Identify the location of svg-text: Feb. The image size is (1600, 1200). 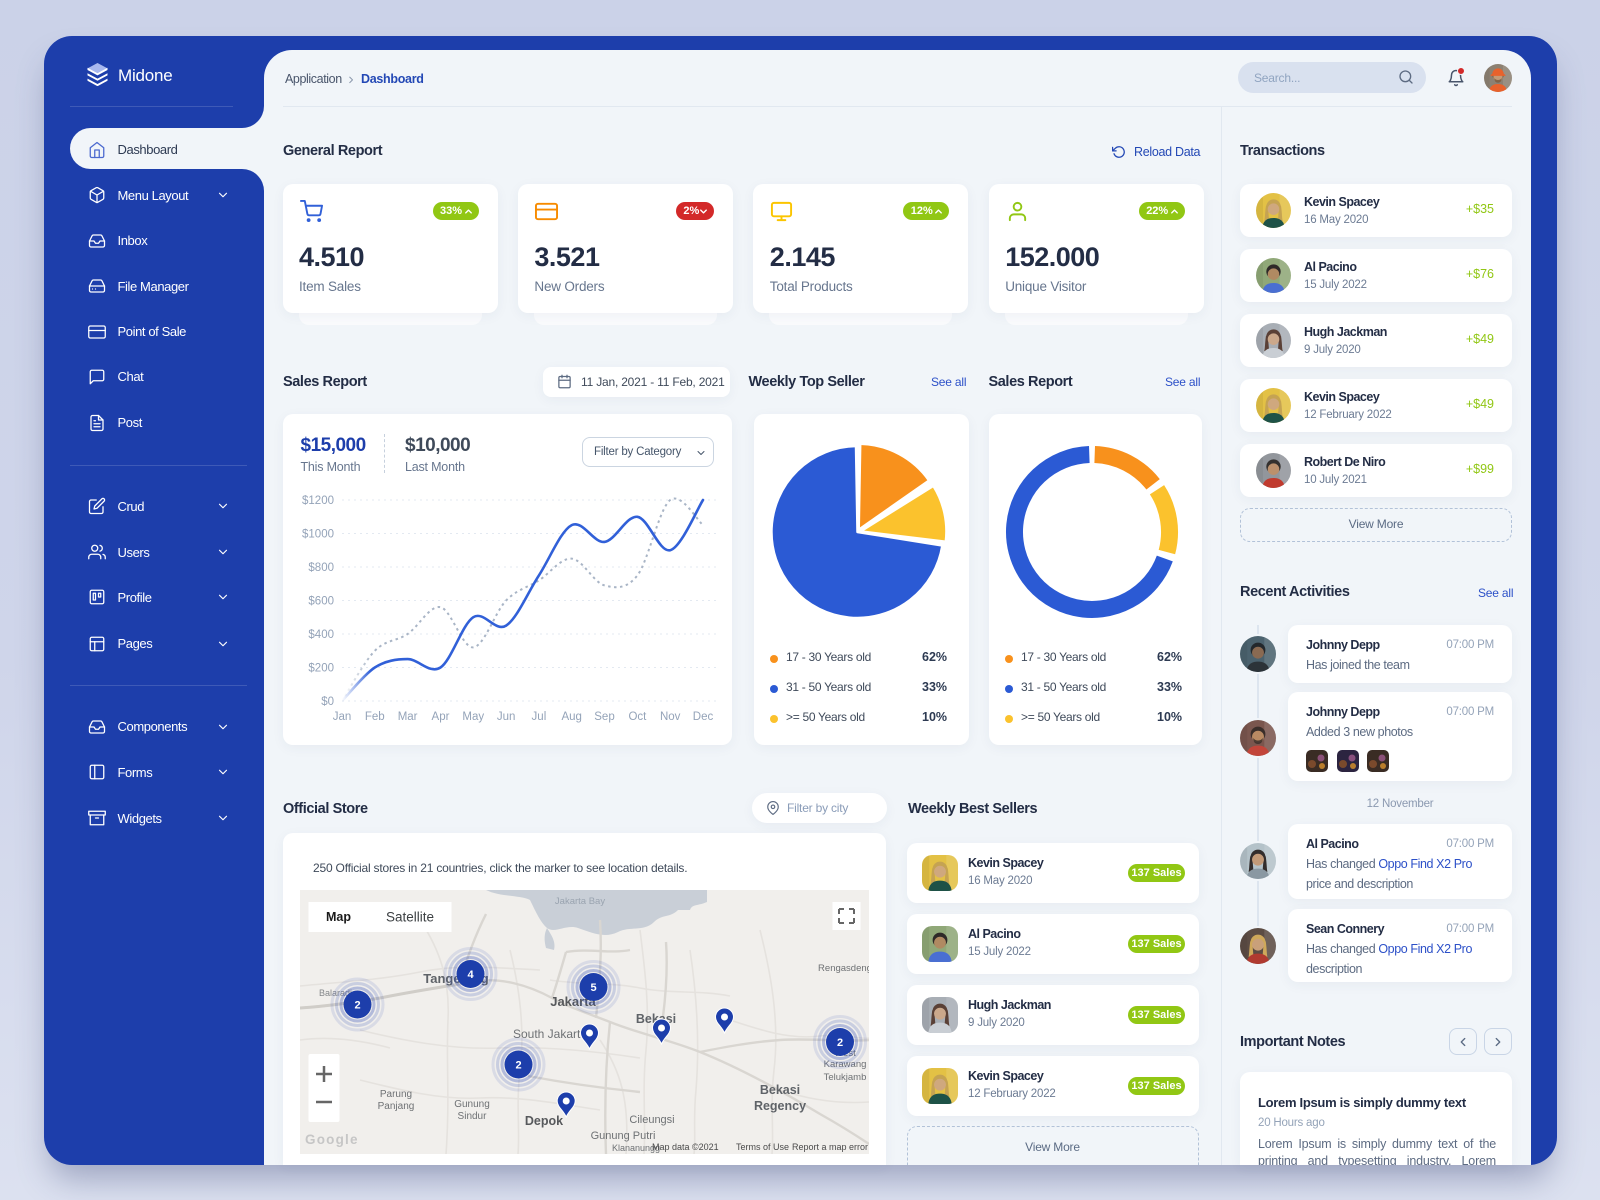
(375, 717).